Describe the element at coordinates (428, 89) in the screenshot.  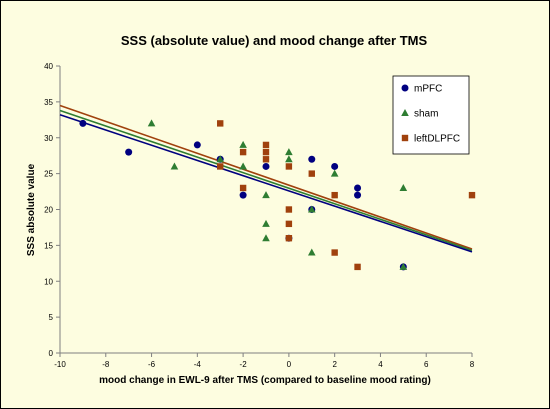
I see `legend-label-mPFC: mPFC` at that location.